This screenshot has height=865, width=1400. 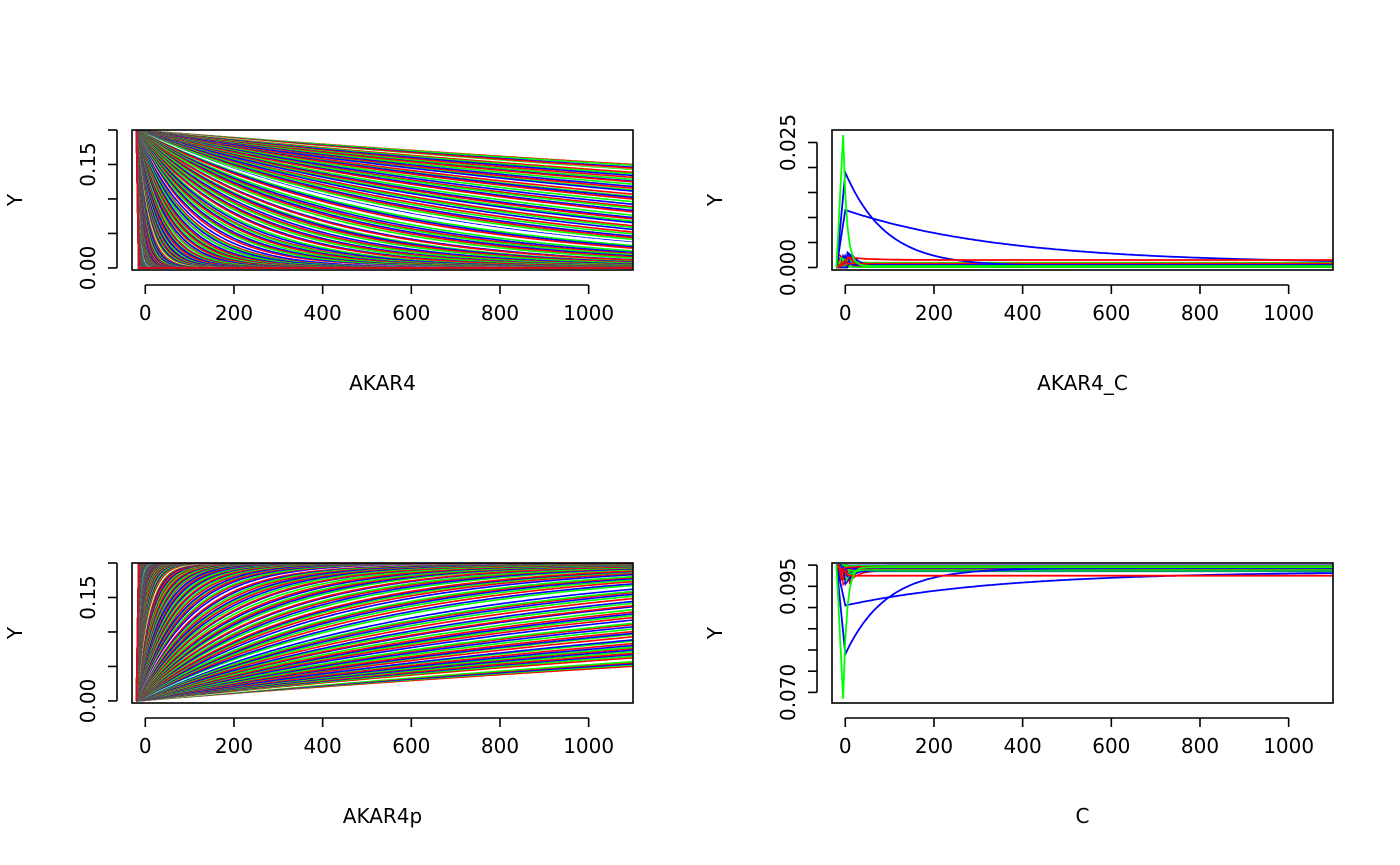 I want to click on y-tick-label: 0.095, so click(x=788, y=586).